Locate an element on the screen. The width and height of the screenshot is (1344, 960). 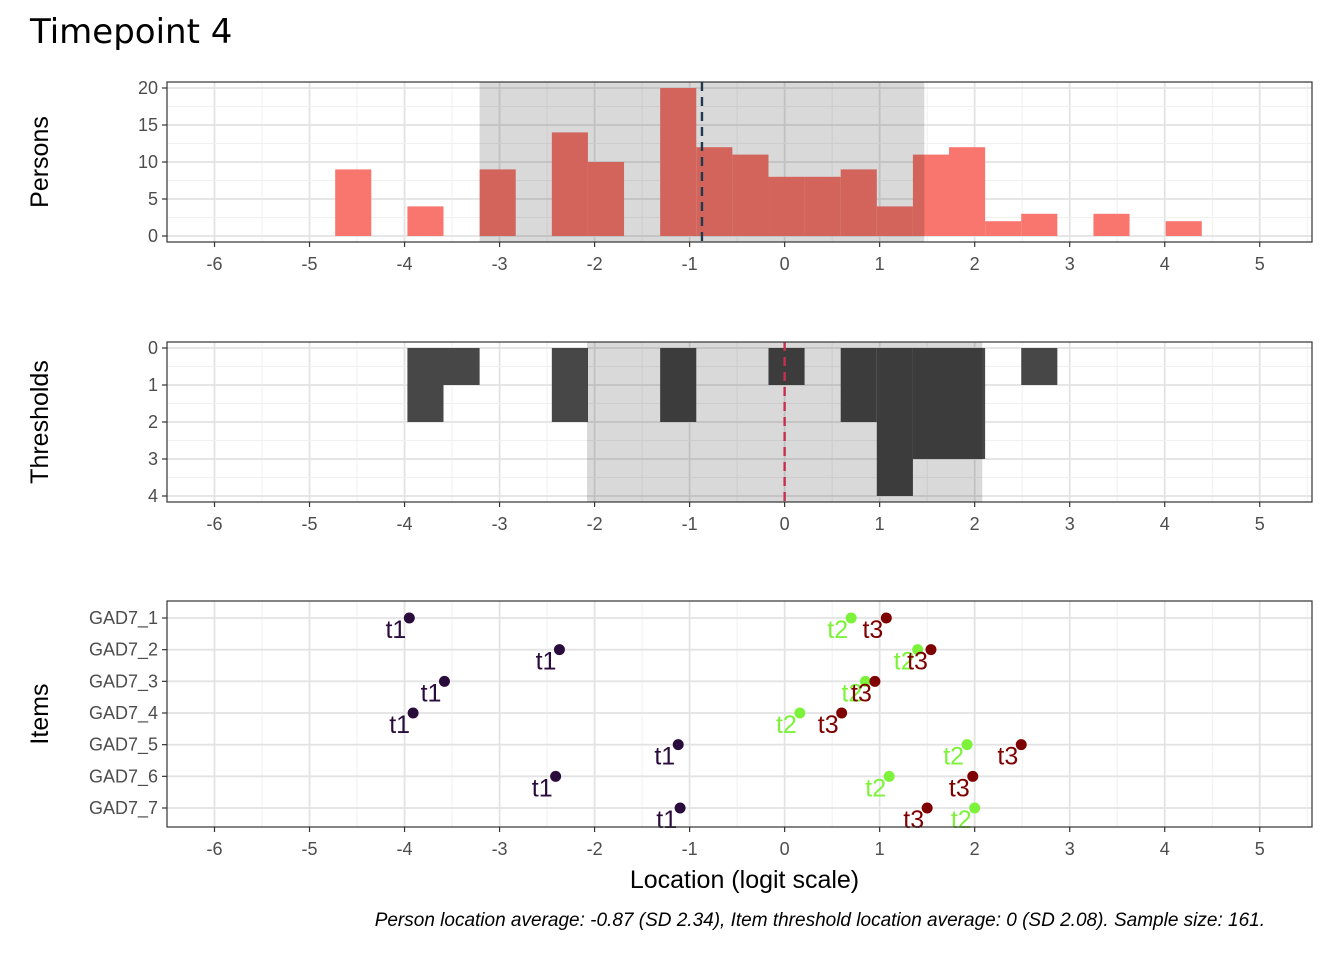
y-tick-label: 20 is located at coordinates (148, 88).